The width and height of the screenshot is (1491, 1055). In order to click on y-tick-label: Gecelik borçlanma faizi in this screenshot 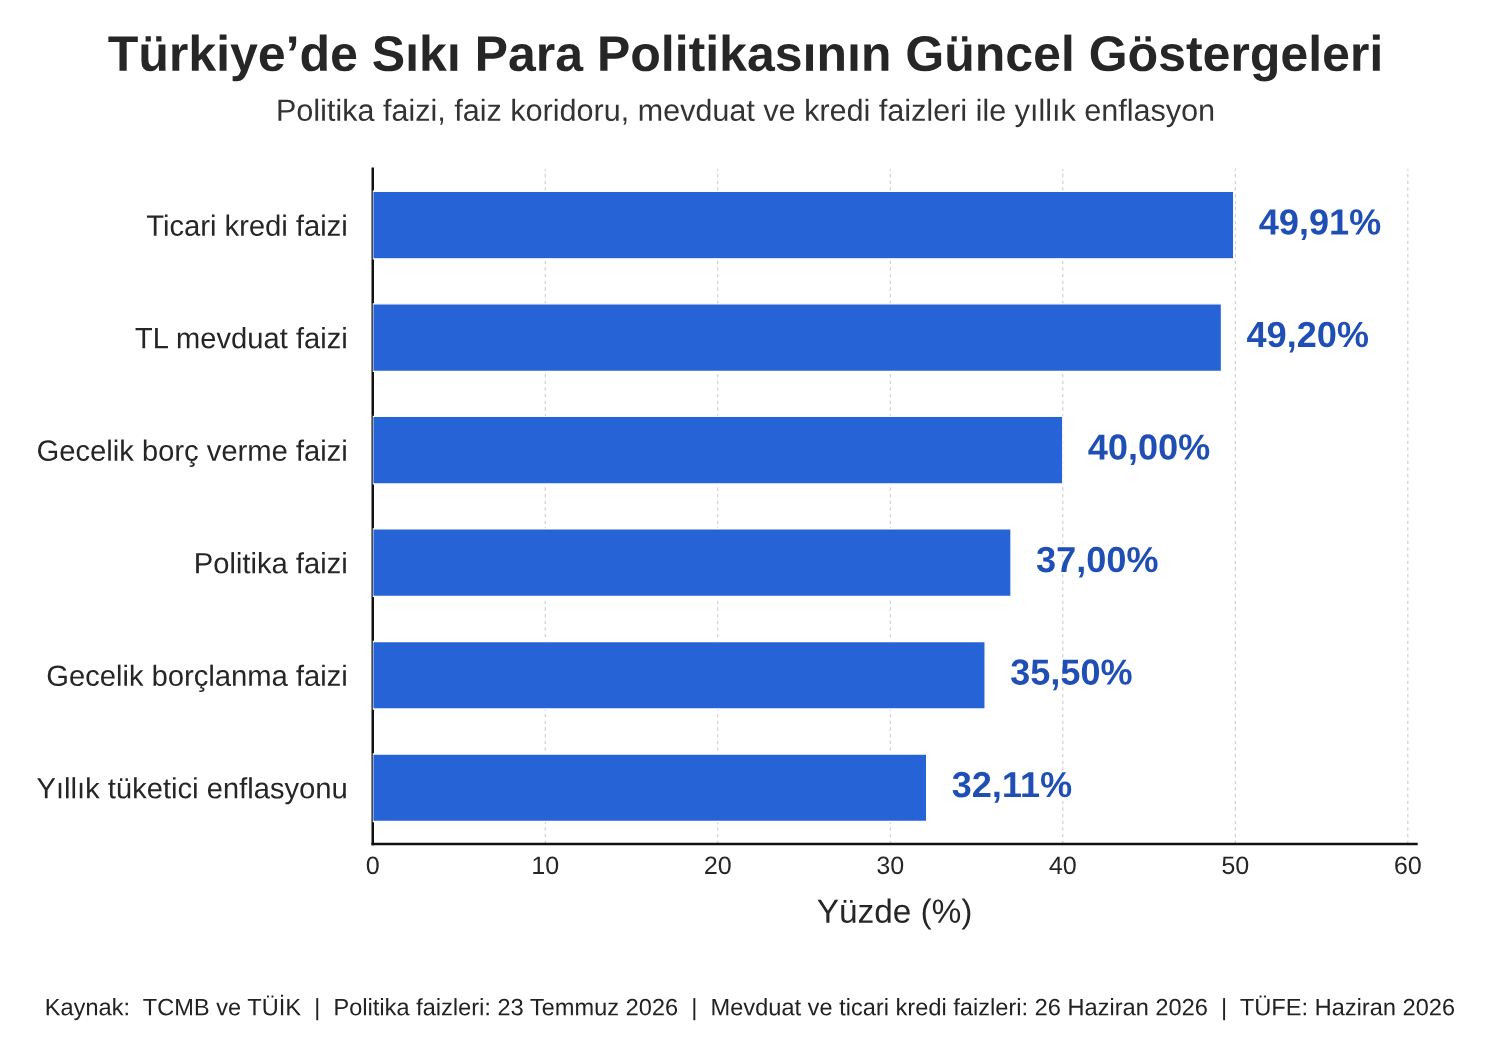, I will do `click(196, 678)`.